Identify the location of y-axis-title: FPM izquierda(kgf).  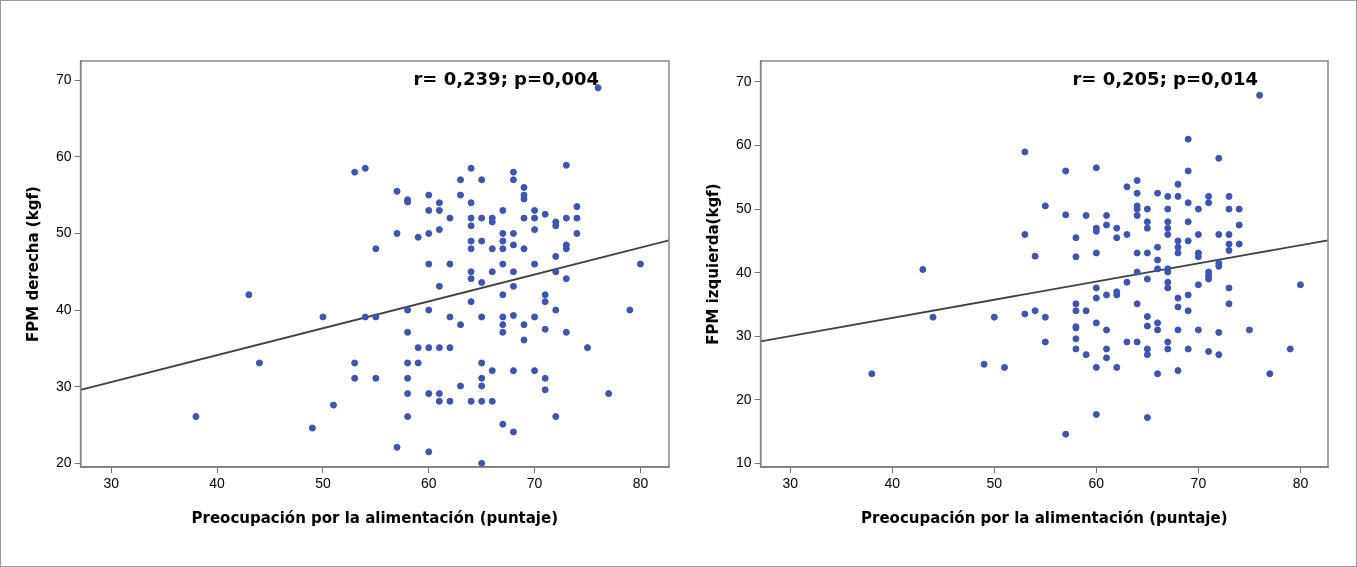
(712, 264).